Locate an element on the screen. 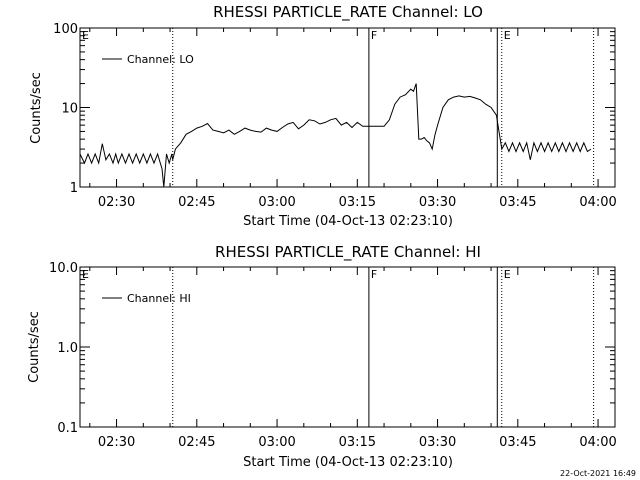  panel-hi-ylabel: Counts/sec is located at coordinates (34, 347).